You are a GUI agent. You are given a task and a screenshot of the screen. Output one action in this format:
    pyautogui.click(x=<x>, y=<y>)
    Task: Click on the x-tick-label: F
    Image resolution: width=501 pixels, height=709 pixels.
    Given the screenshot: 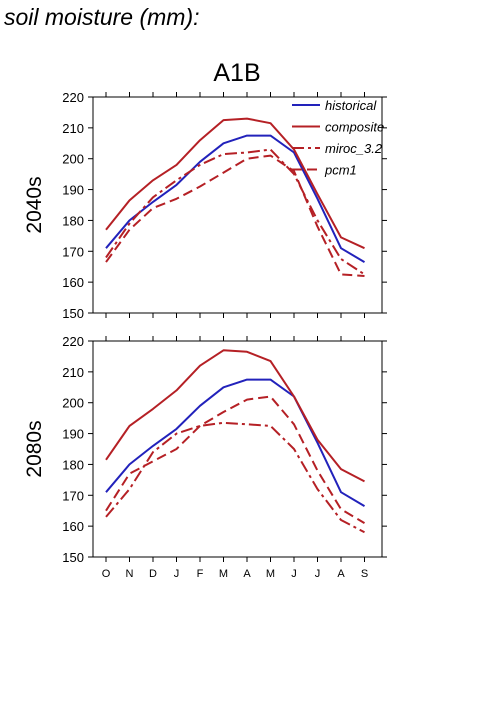 What is the action you would take?
    pyautogui.click(x=200, y=574)
    